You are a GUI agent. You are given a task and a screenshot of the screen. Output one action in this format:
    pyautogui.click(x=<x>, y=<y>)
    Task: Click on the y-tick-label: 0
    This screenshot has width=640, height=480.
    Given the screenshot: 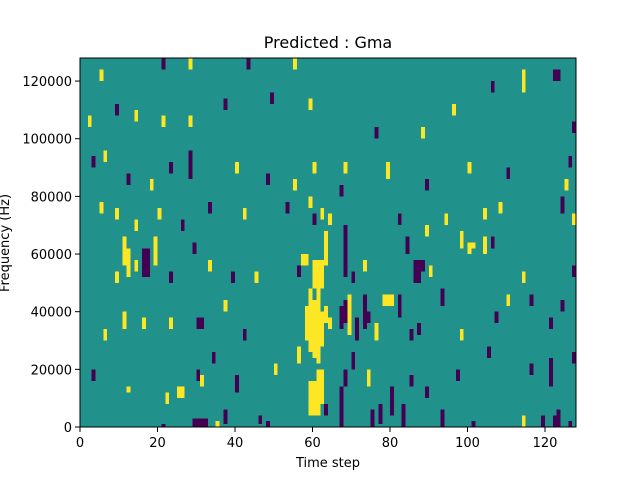 What is the action you would take?
    pyautogui.click(x=68, y=428)
    